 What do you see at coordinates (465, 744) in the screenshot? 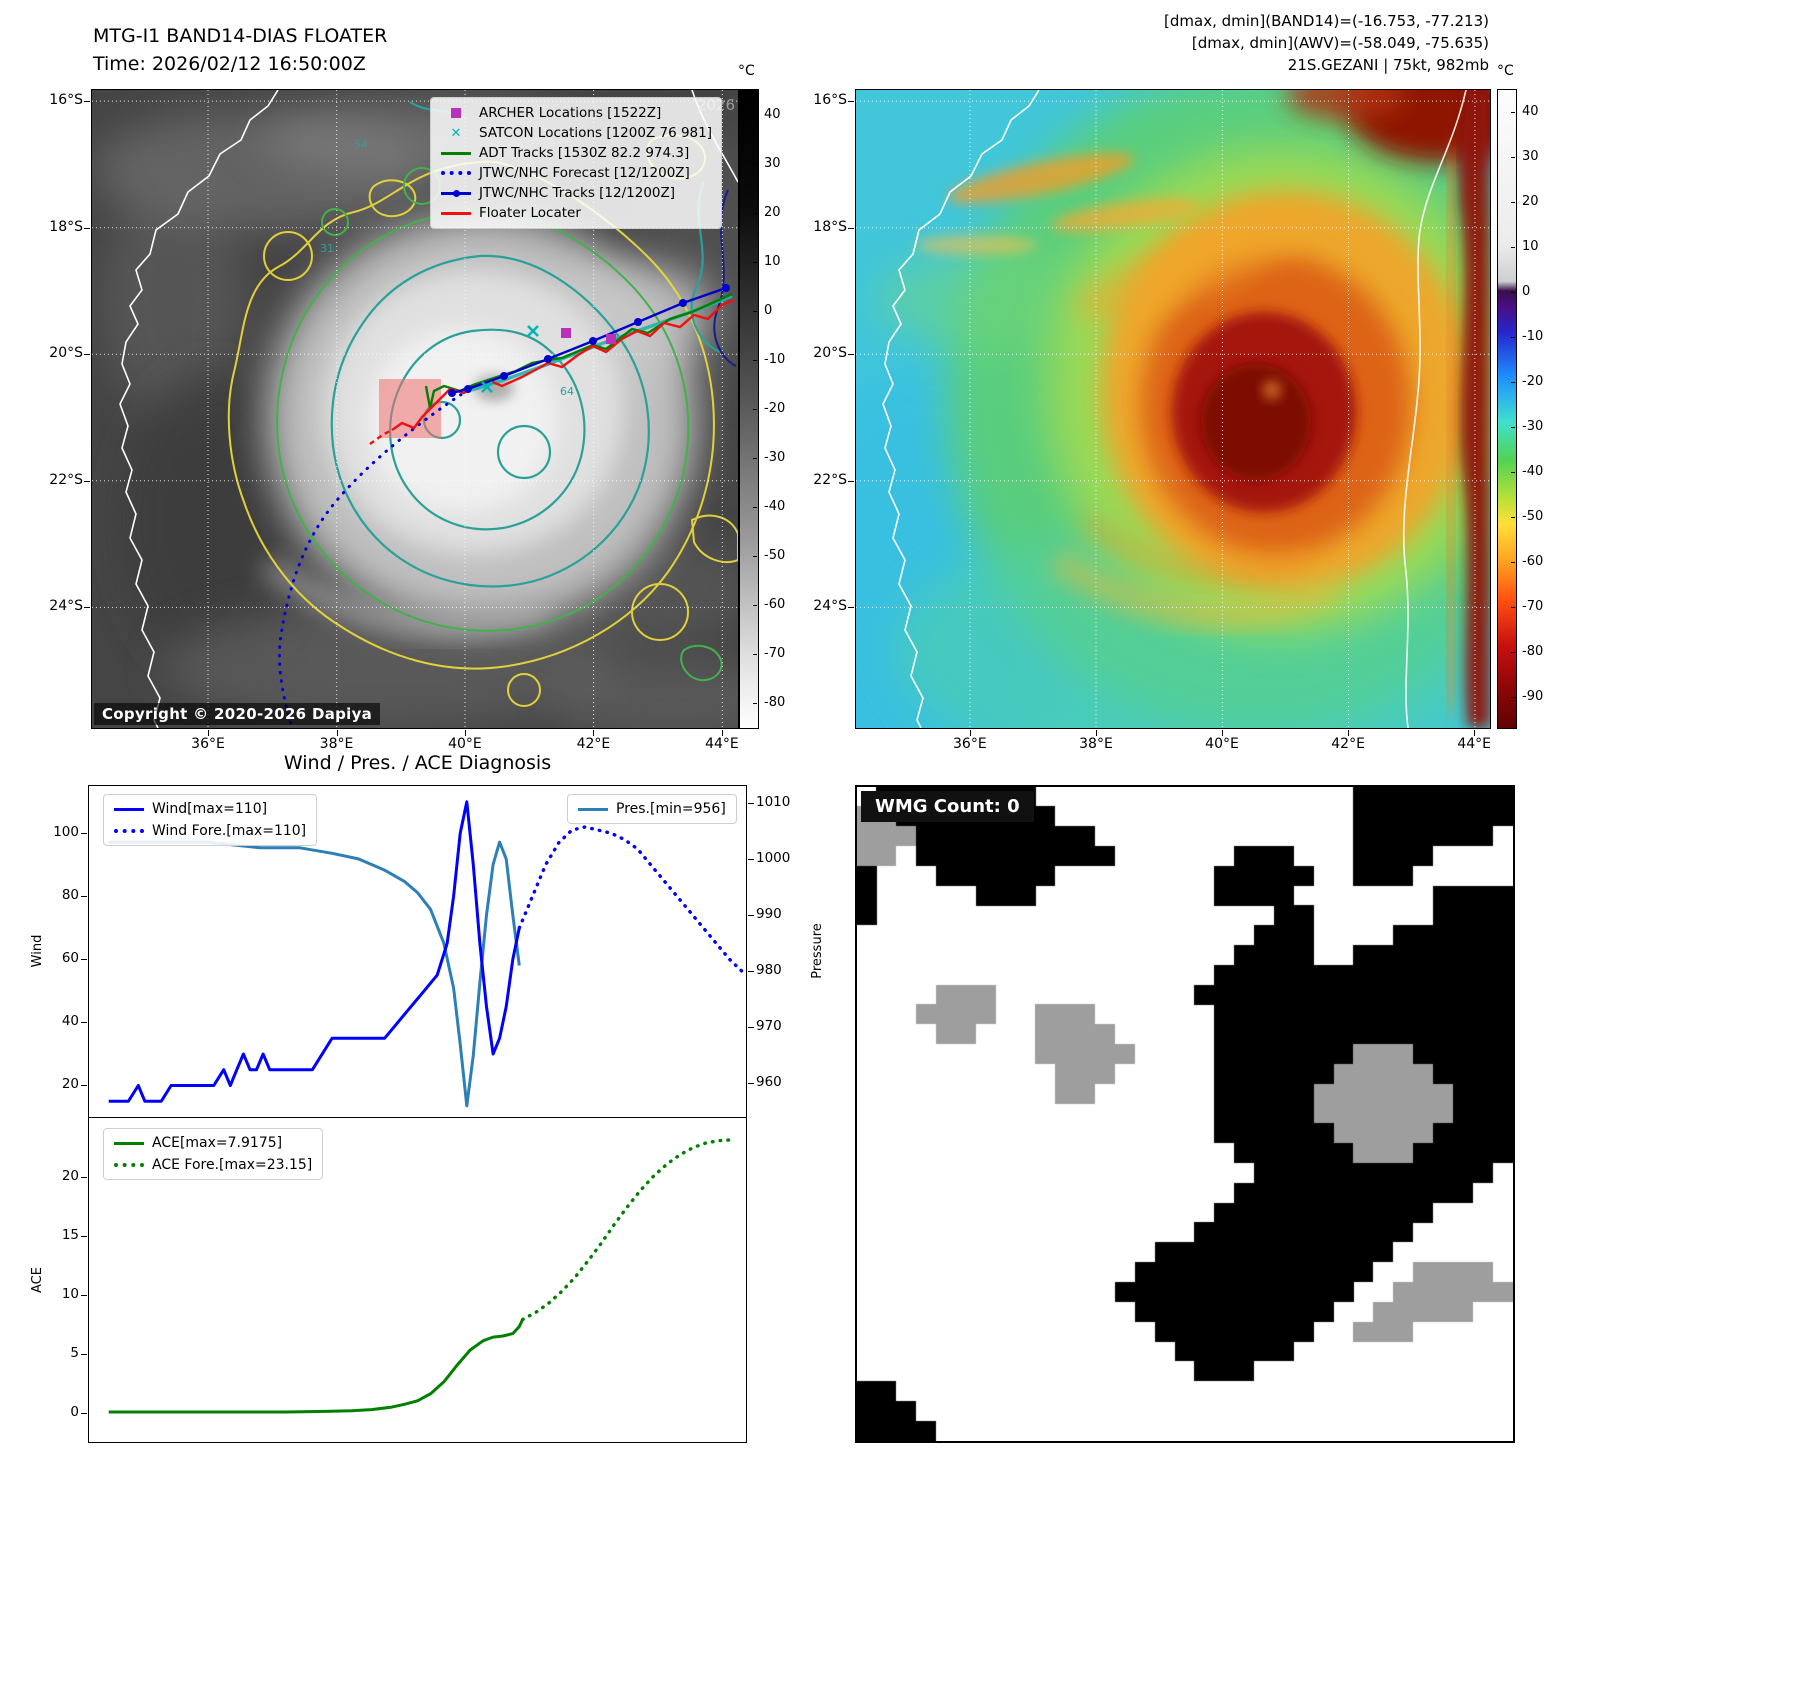
I see `lon-tick-label: 40°E` at bounding box center [465, 744].